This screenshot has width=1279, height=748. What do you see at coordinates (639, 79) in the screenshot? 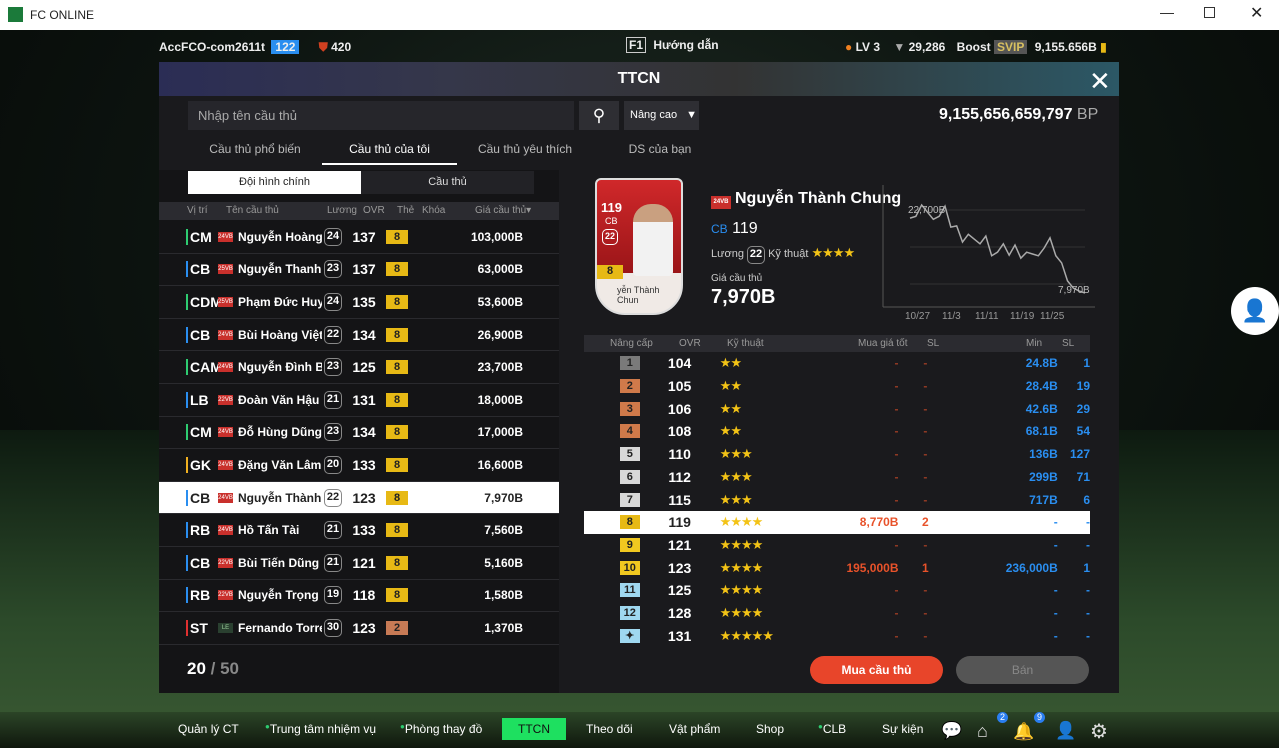
I see `modal-header: TTCN` at bounding box center [639, 79].